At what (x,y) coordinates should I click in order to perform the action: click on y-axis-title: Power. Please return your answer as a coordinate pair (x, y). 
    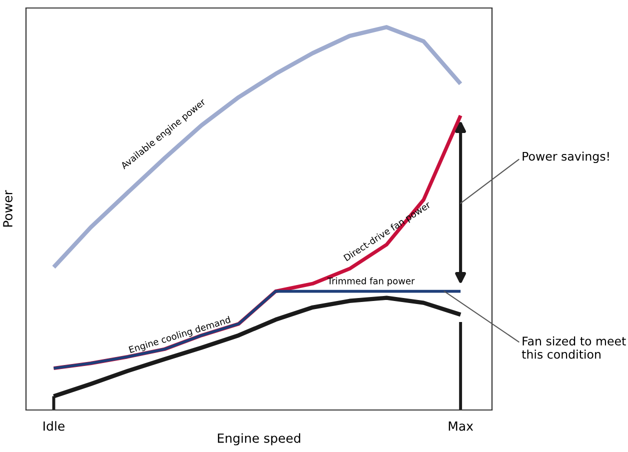
    Looking at the image, I should click on (7, 208).